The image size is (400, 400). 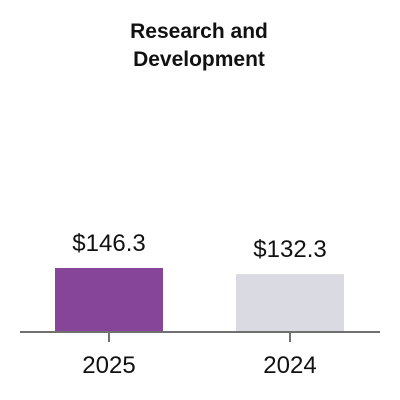 I want to click on value-label-2024: $132.3, so click(x=289, y=249).